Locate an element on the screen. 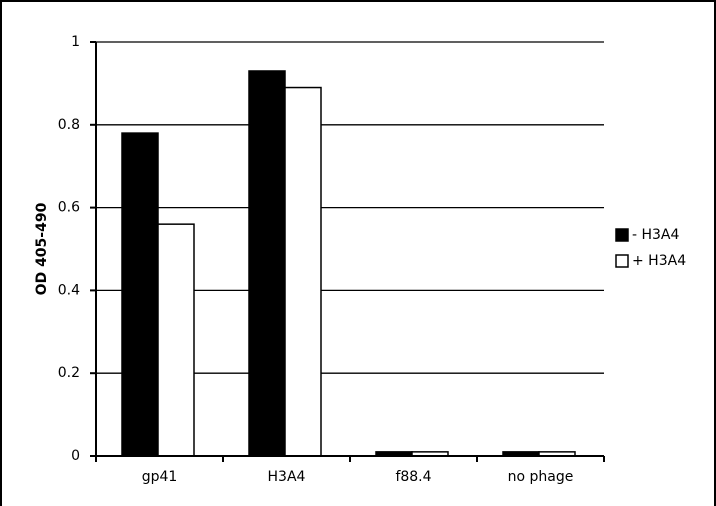  x-tick-label: H3A4 is located at coordinates (287, 477).